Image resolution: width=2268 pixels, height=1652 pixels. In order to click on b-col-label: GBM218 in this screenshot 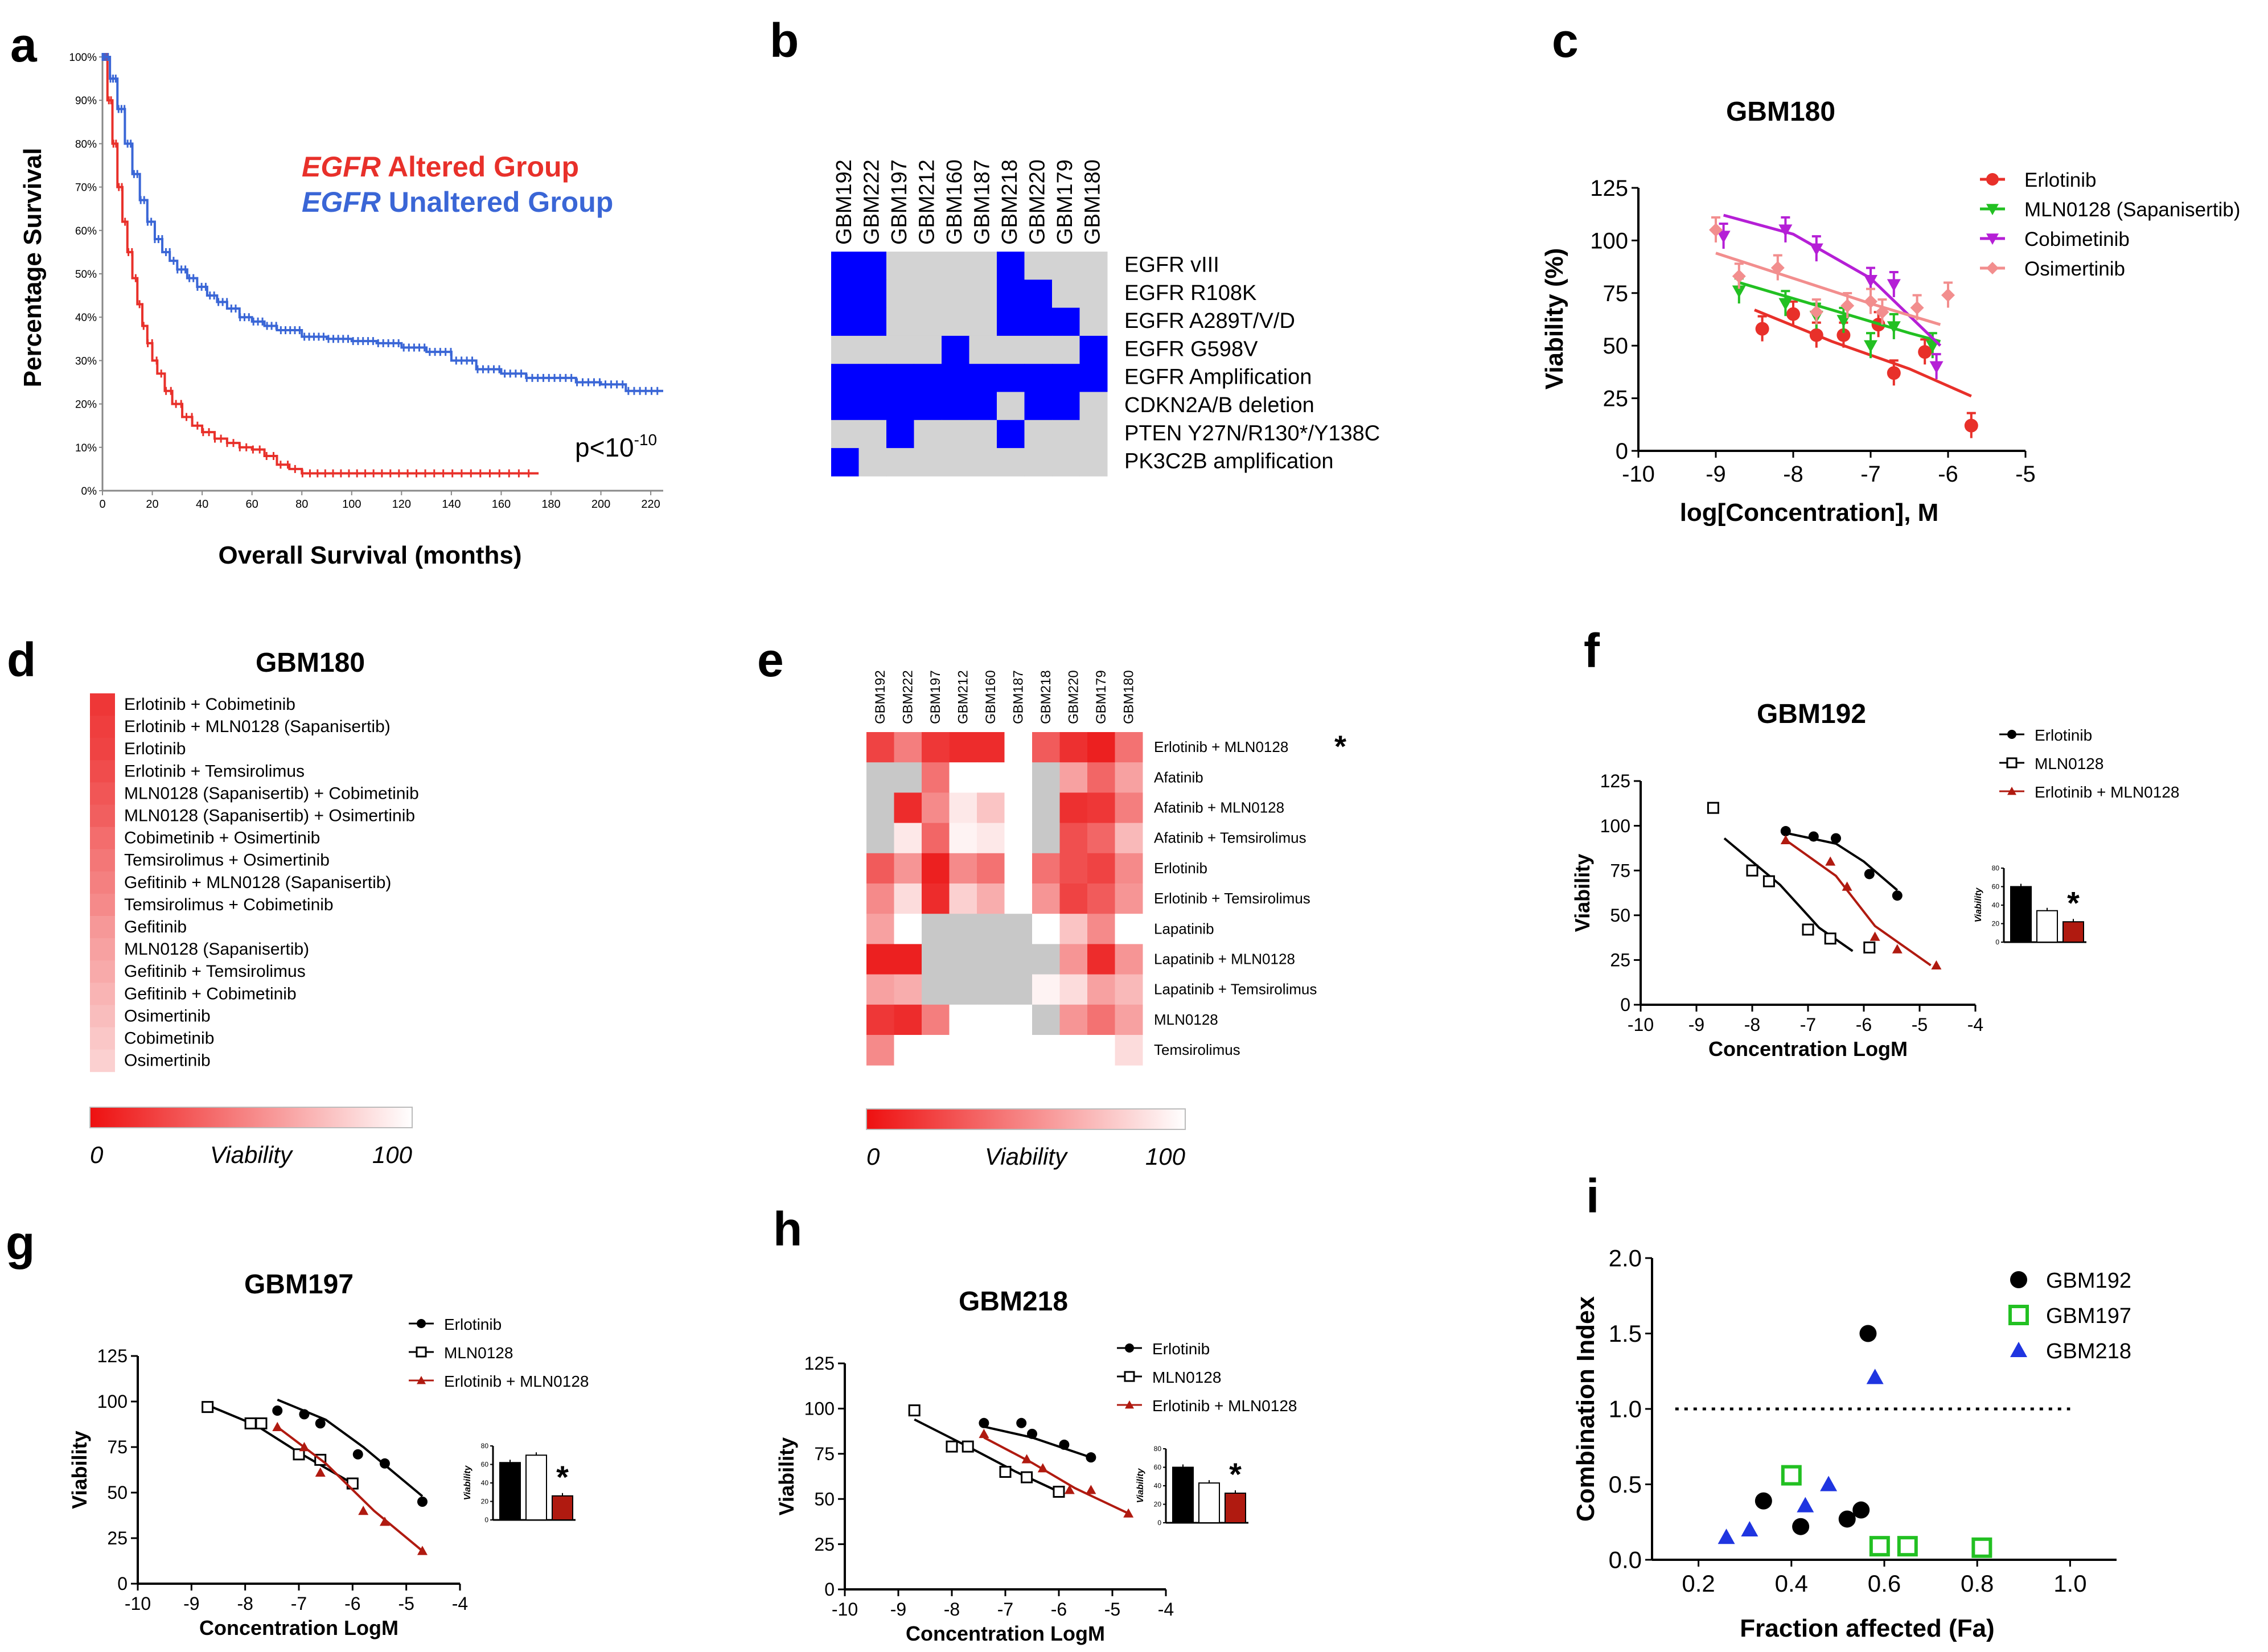, I will do `click(1010, 202)`.